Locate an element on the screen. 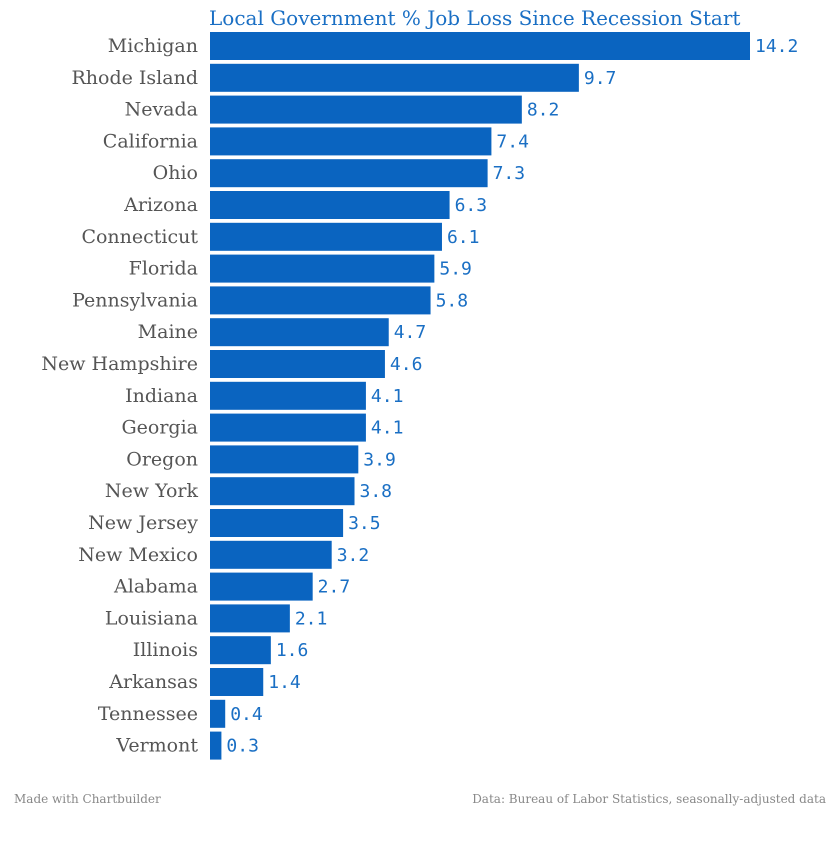  bar-maine is located at coordinates (299, 332).